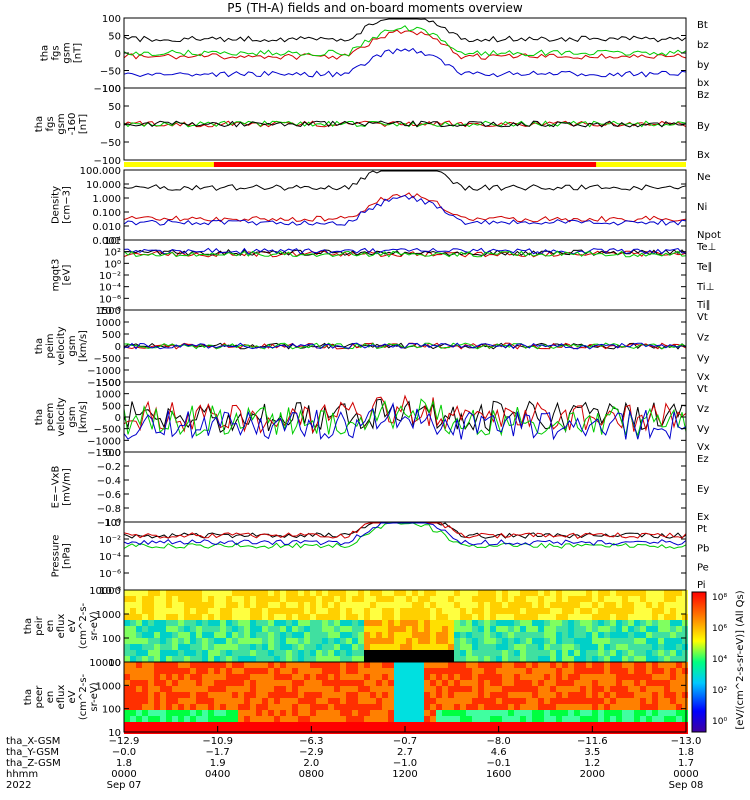 The height and width of the screenshot is (800, 750). Describe the element at coordinates (703, 548) in the screenshot. I see `legend-entry-pb: Pb` at that location.